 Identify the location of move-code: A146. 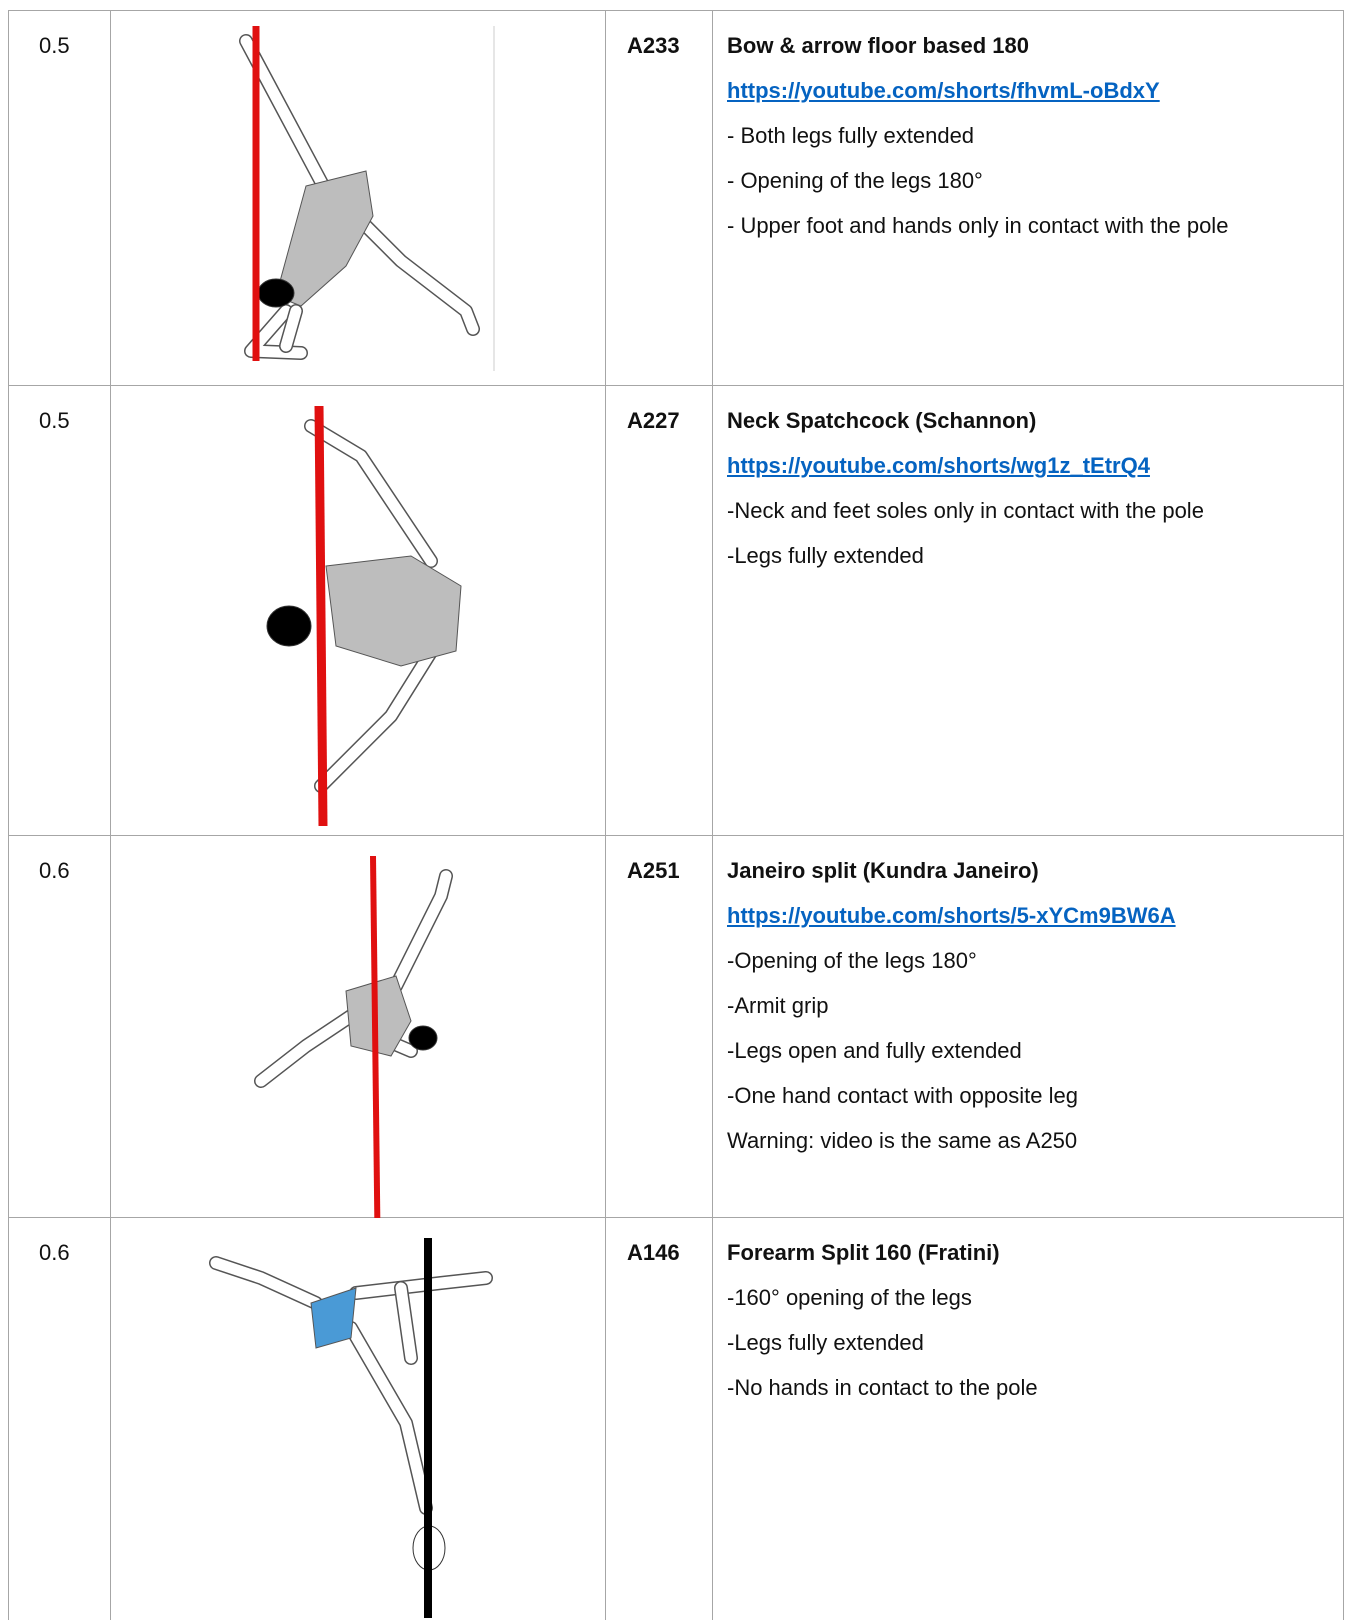
(659, 1418).